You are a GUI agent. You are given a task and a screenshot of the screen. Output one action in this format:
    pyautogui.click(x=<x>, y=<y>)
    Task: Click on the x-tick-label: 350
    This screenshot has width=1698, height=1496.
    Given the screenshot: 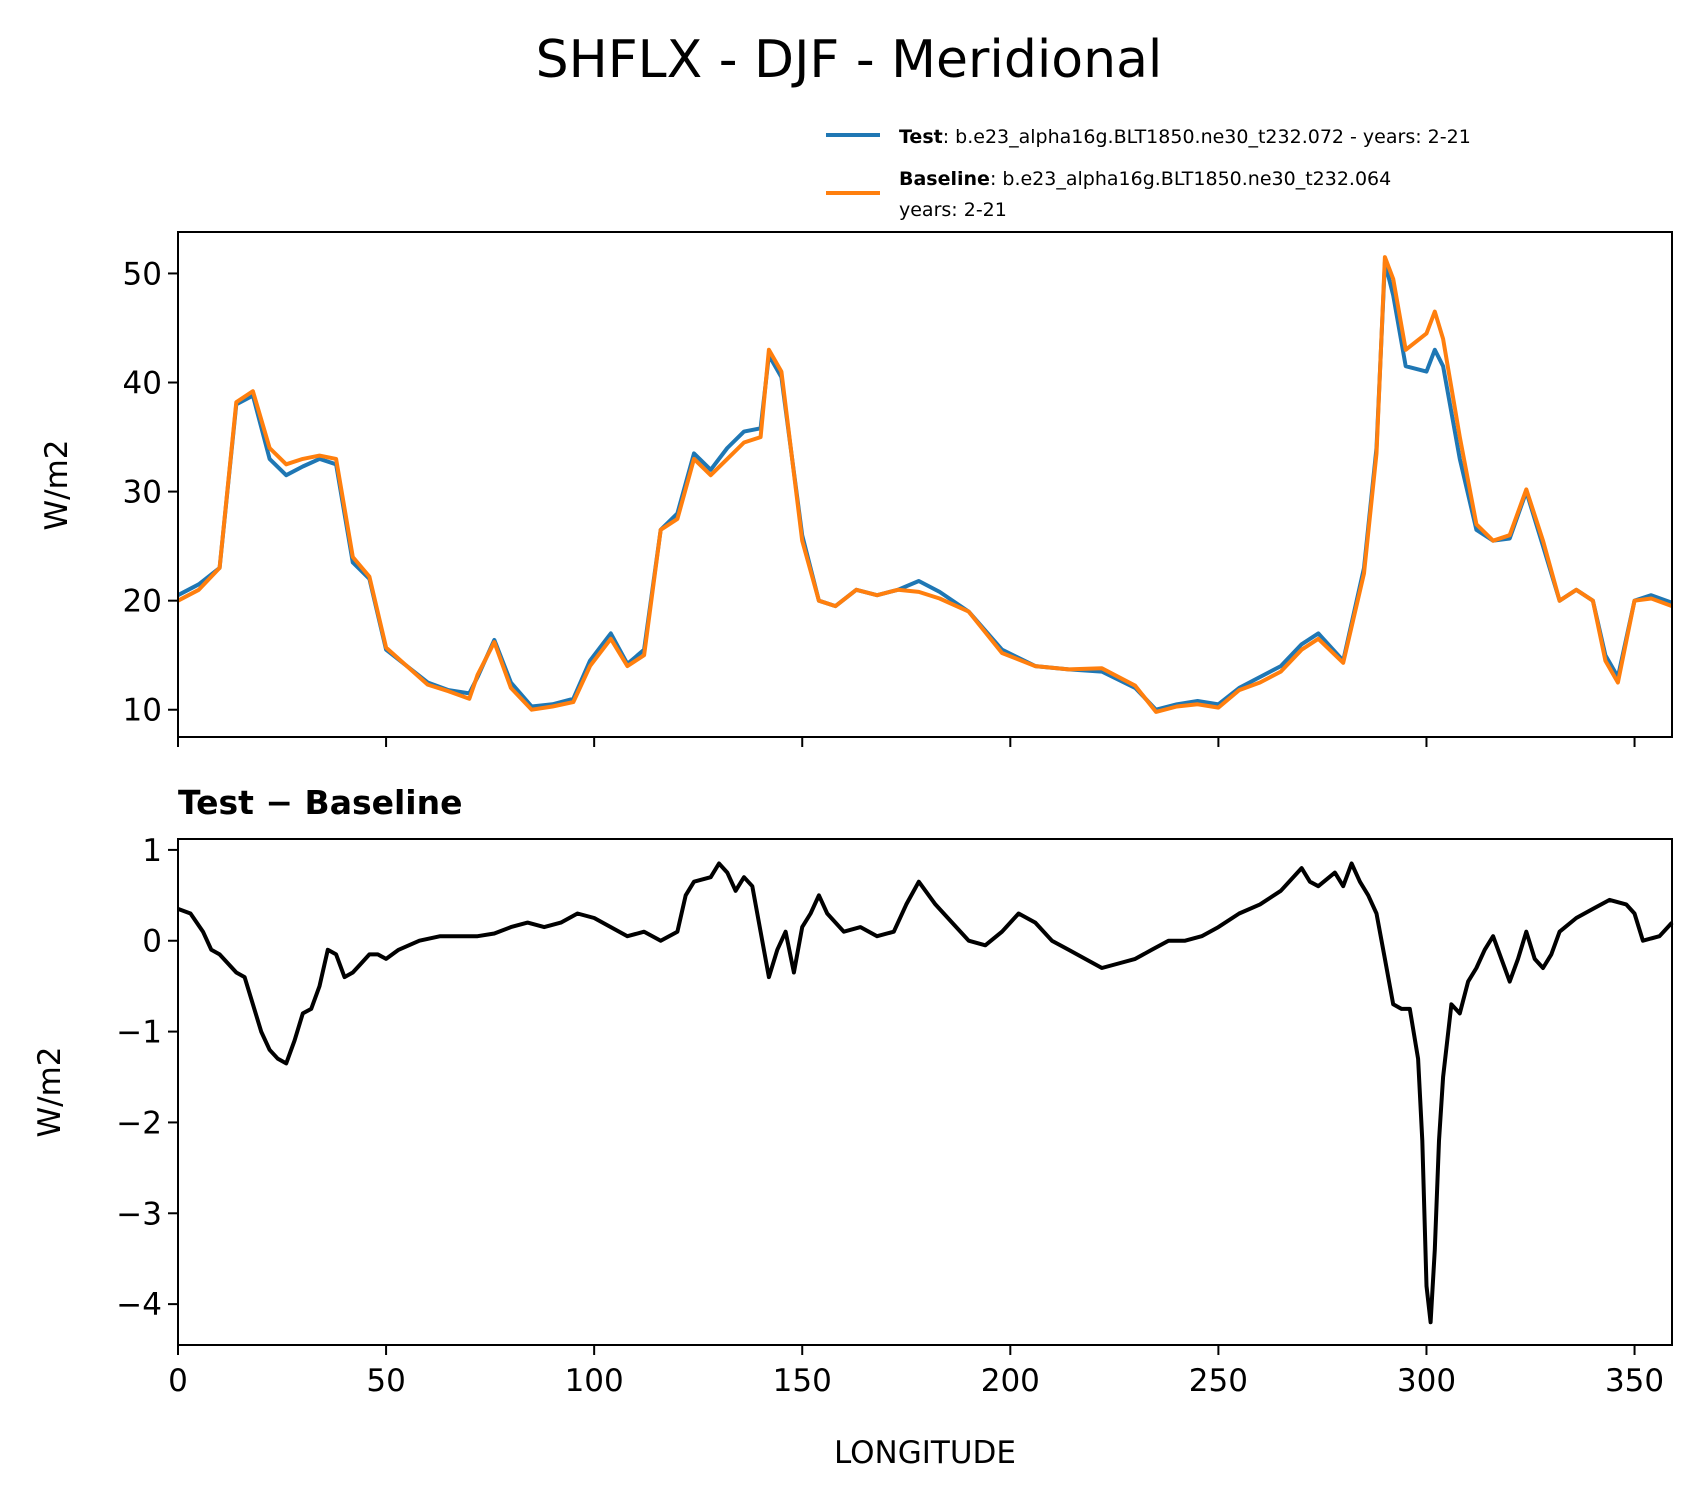 What is the action you would take?
    pyautogui.click(x=1634, y=1381)
    